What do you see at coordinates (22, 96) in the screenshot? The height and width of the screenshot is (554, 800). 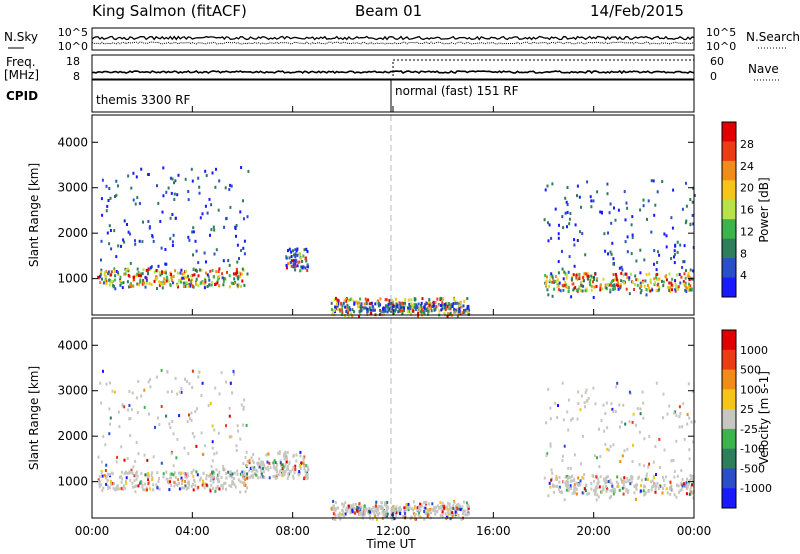 I see `cpid-label: CPID` at bounding box center [22, 96].